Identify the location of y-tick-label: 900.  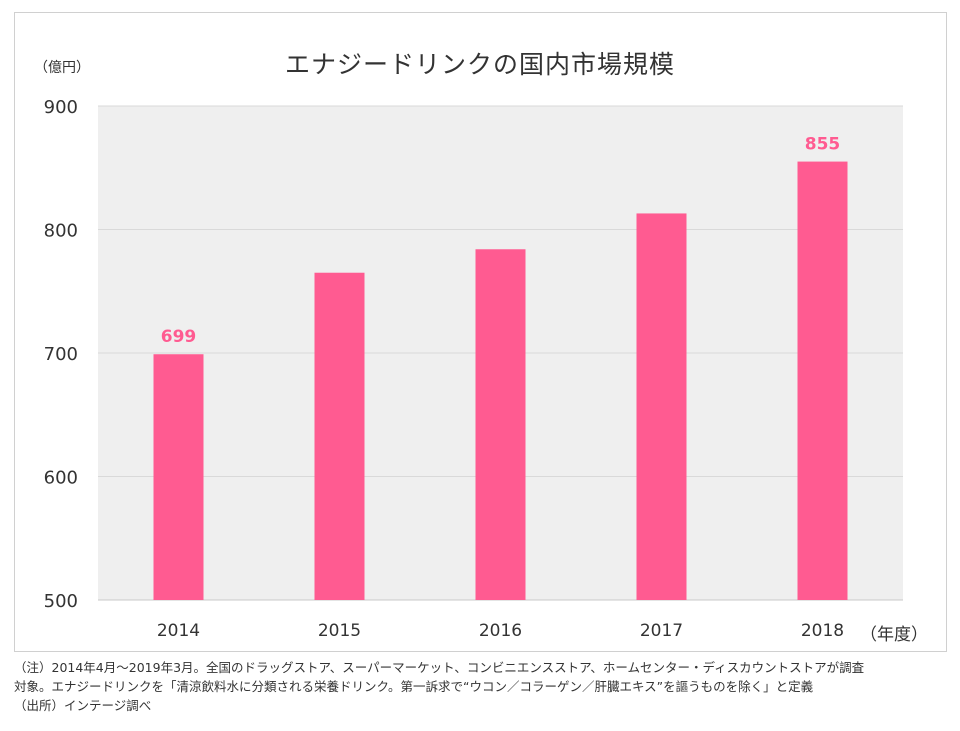
(61, 107).